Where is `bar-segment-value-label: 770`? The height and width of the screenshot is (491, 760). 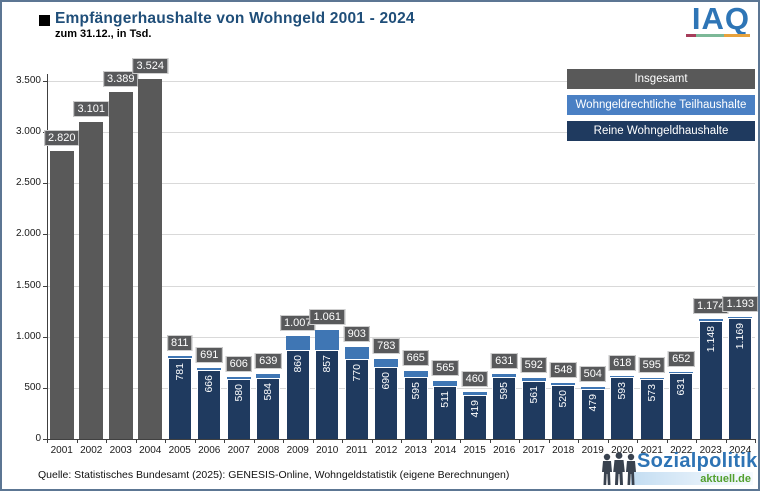
bar-segment-value-label: 770 is located at coordinates (356, 373).